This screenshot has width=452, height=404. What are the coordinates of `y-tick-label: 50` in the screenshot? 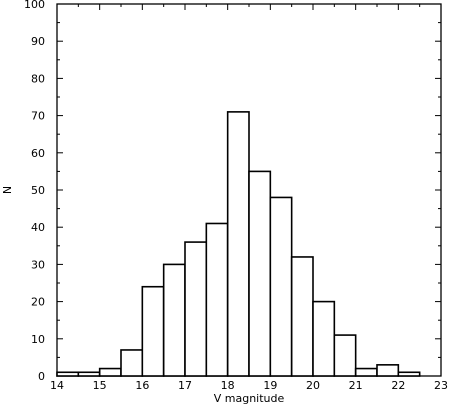 It's located at (38, 190).